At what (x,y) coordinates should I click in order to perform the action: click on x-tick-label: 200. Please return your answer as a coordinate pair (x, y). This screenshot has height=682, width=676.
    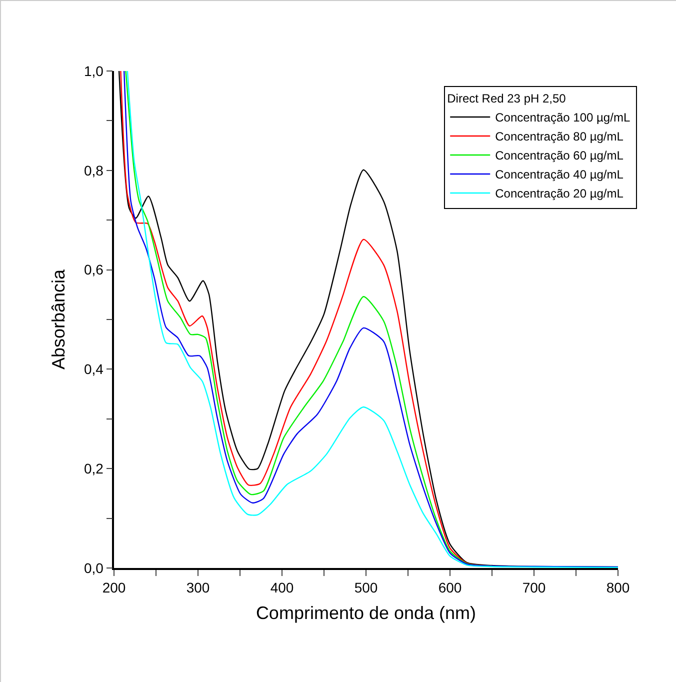
    Looking at the image, I should click on (114, 588).